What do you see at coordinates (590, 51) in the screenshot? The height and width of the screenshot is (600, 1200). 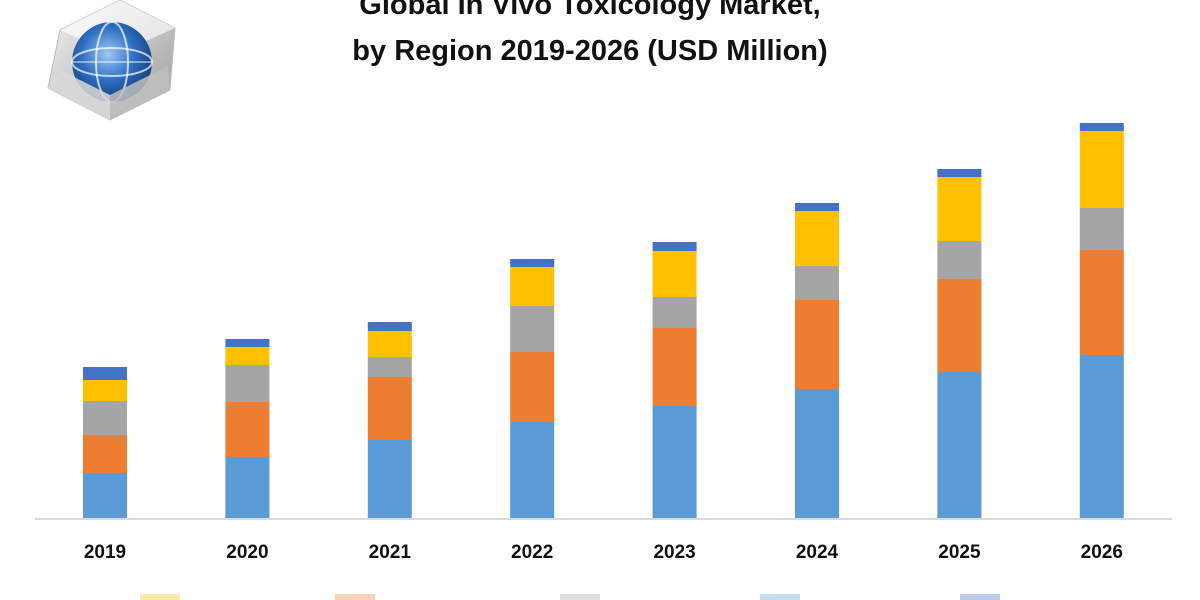 I see `chart-title-line-2: by Region 2019-2026 (USD Million)` at bounding box center [590, 51].